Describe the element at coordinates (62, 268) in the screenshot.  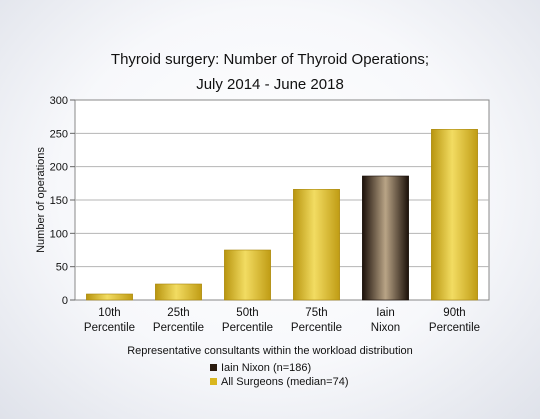
I see `y-tick-label: 50` at that location.